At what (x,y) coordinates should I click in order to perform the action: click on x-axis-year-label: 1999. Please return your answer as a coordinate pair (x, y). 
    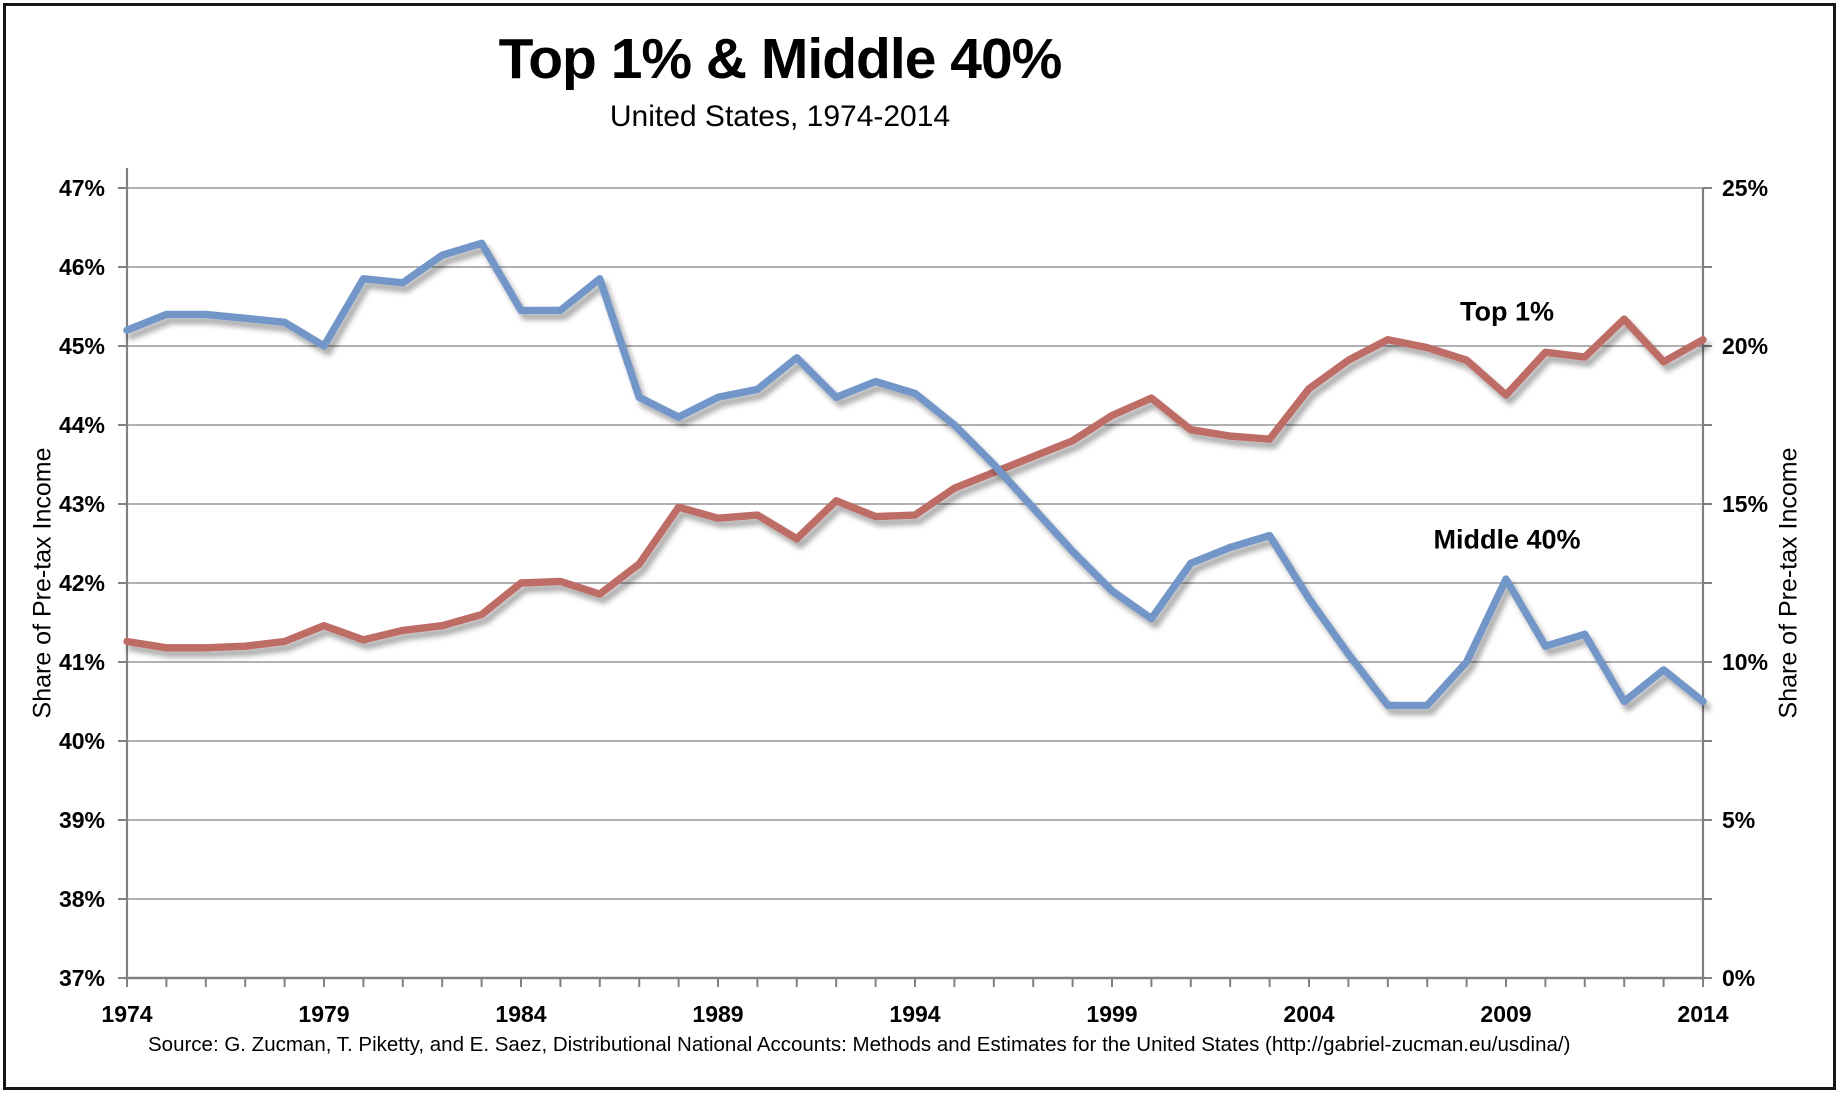
    Looking at the image, I should click on (1112, 1014).